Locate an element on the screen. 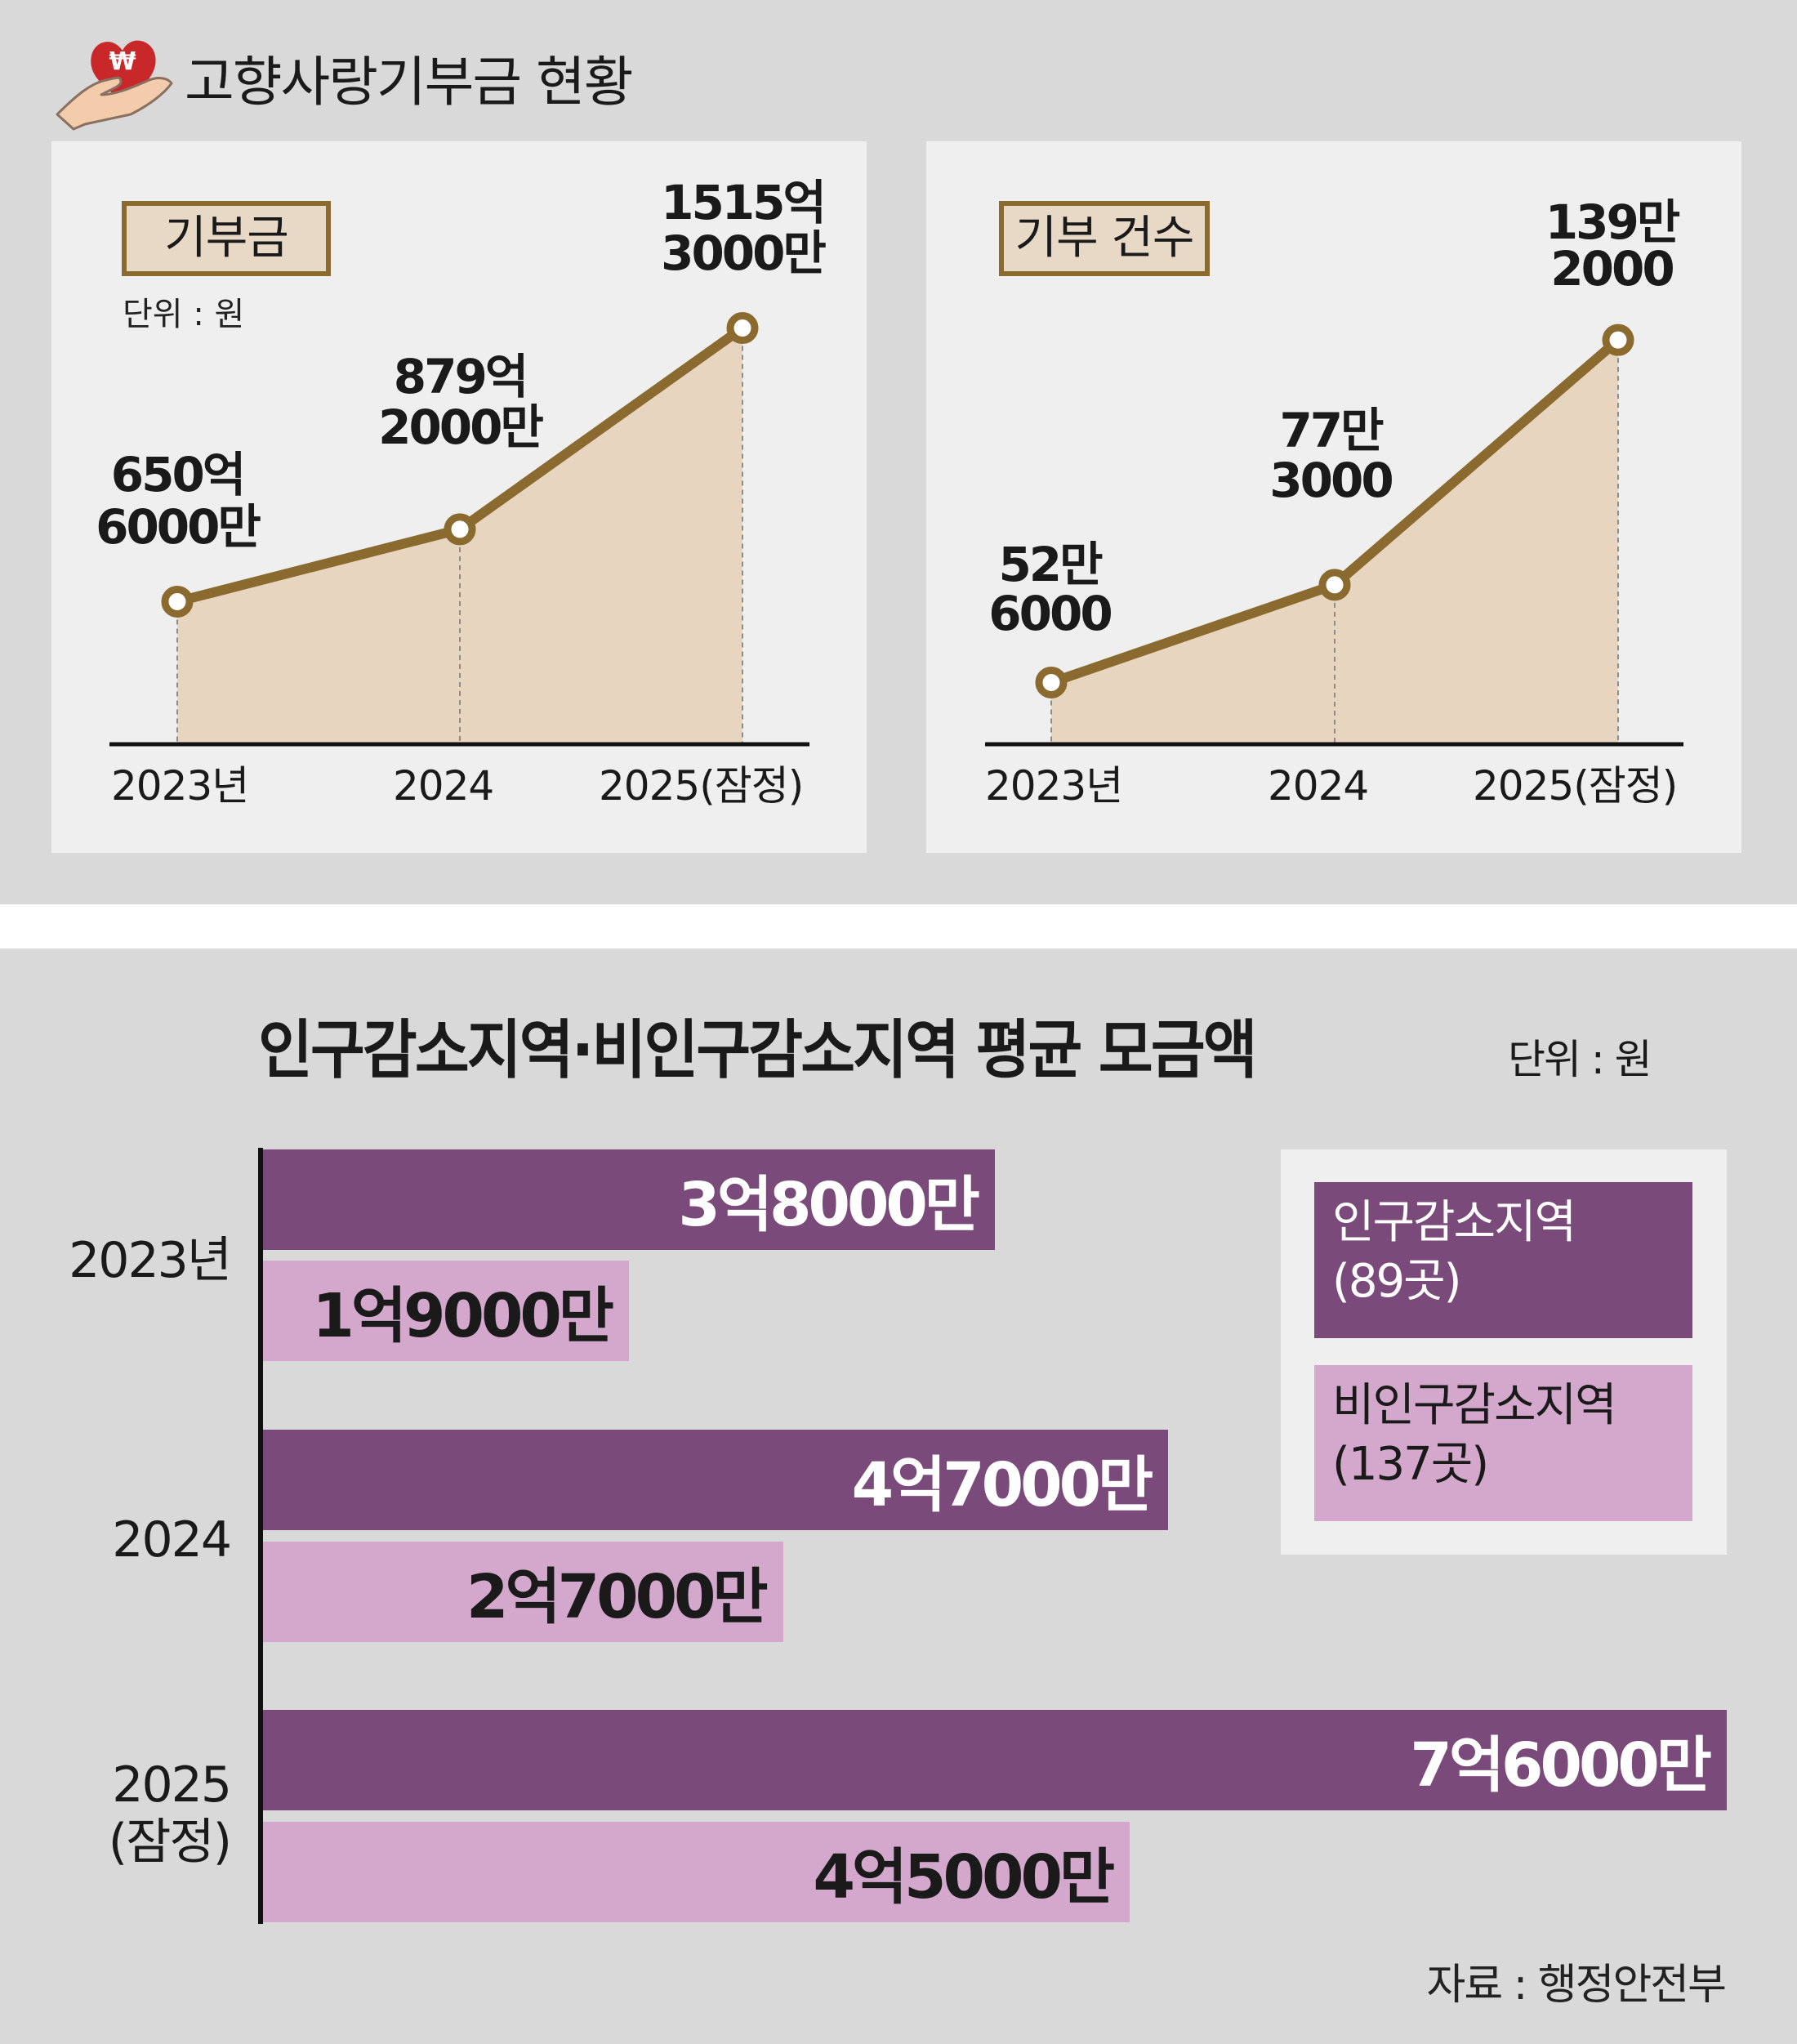 The image size is (1797, 2044). bar-chart-axis is located at coordinates (260, 1536).